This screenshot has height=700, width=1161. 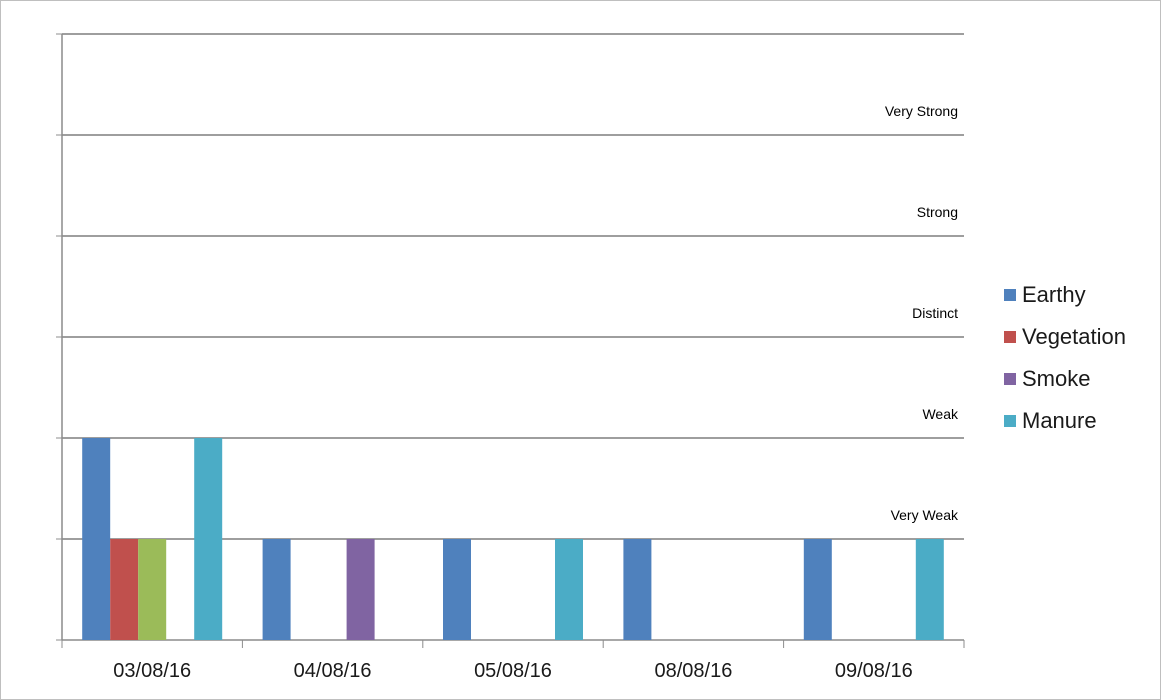 I want to click on legend-item-smoke: Smoke, so click(x=1065, y=379).